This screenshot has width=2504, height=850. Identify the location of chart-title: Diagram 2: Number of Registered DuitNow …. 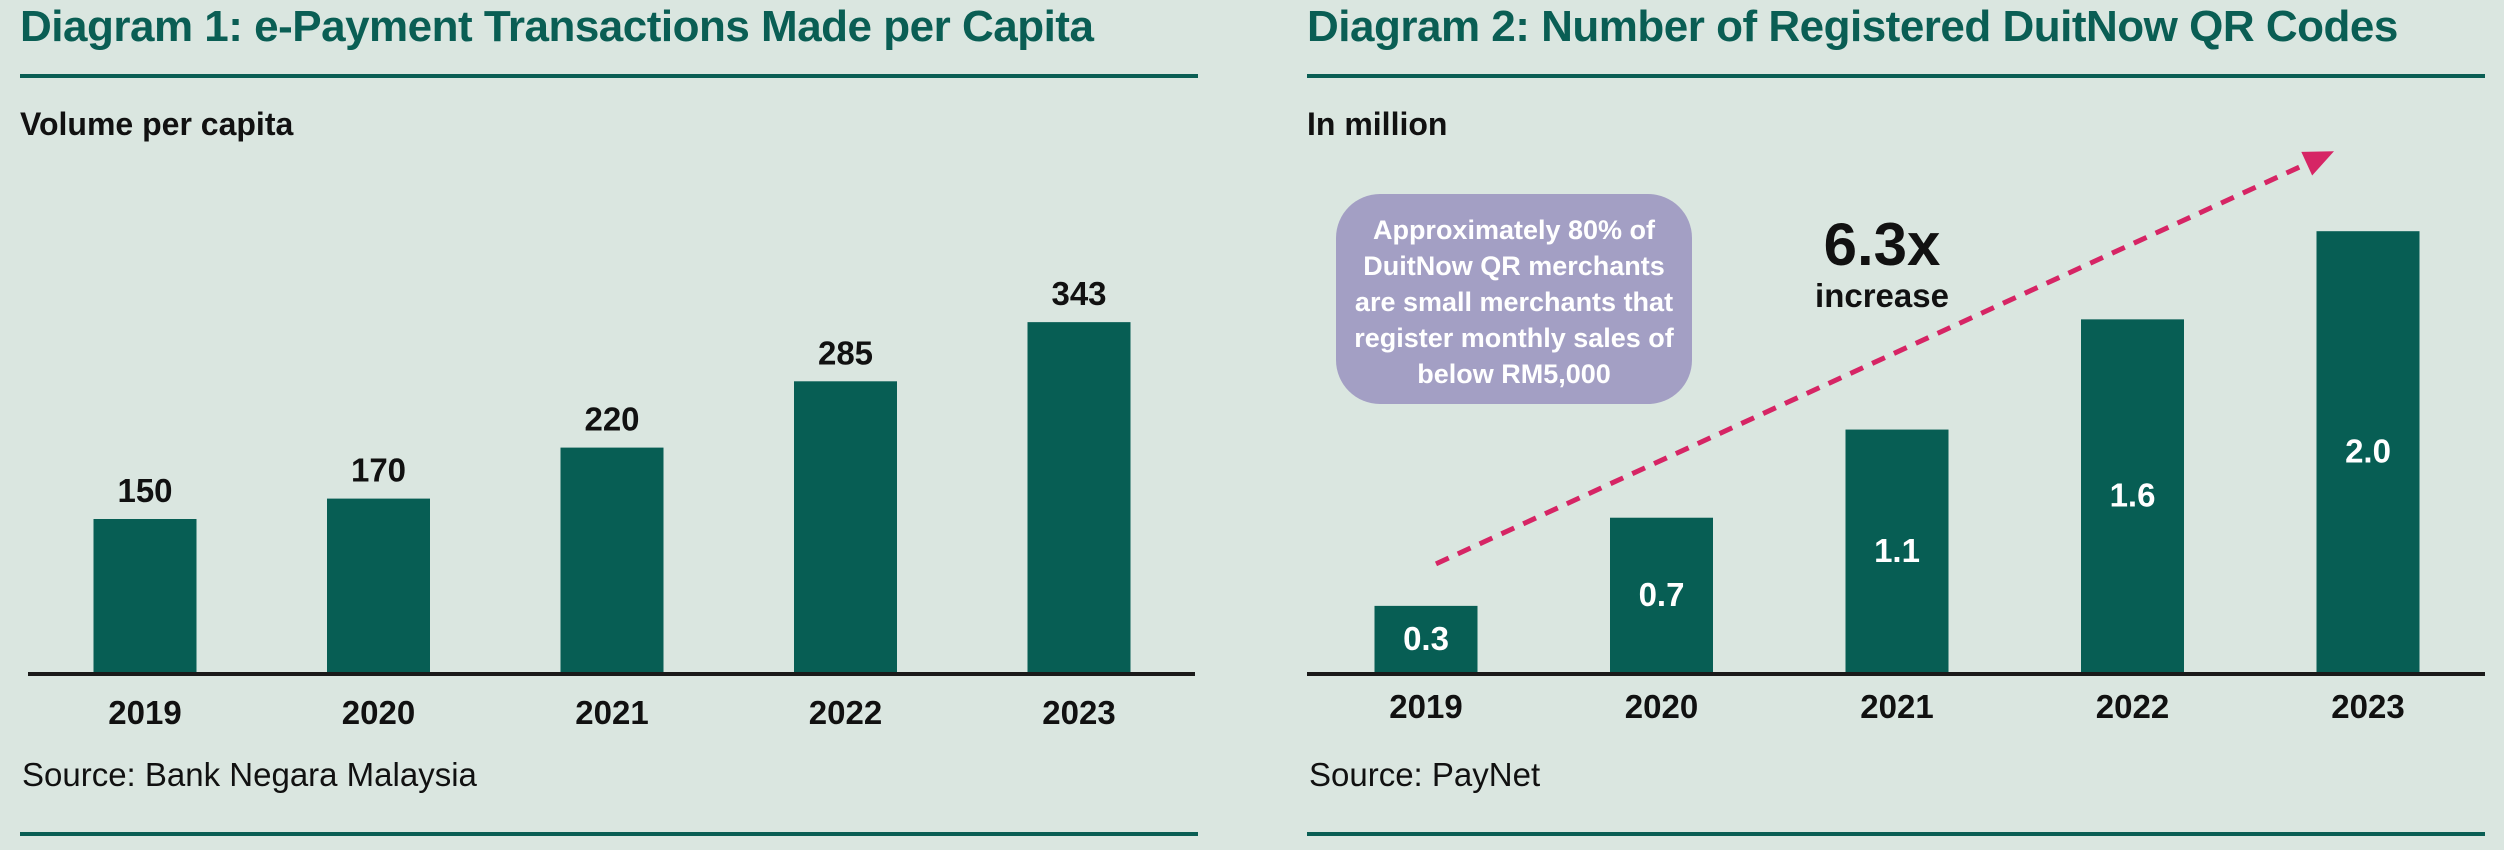
(1852, 26).